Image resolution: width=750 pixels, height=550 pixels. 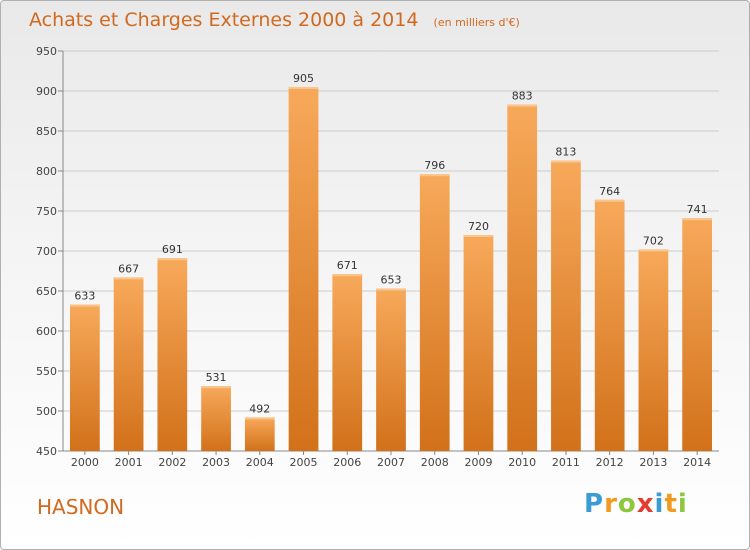 I want to click on value-label: 905, so click(x=303, y=78).